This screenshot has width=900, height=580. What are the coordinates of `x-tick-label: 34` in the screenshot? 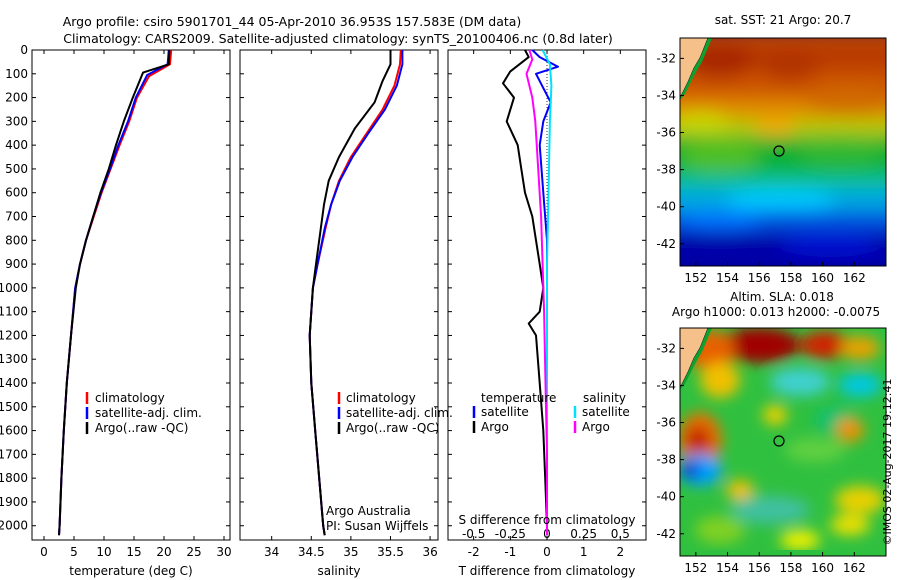 It's located at (271, 552).